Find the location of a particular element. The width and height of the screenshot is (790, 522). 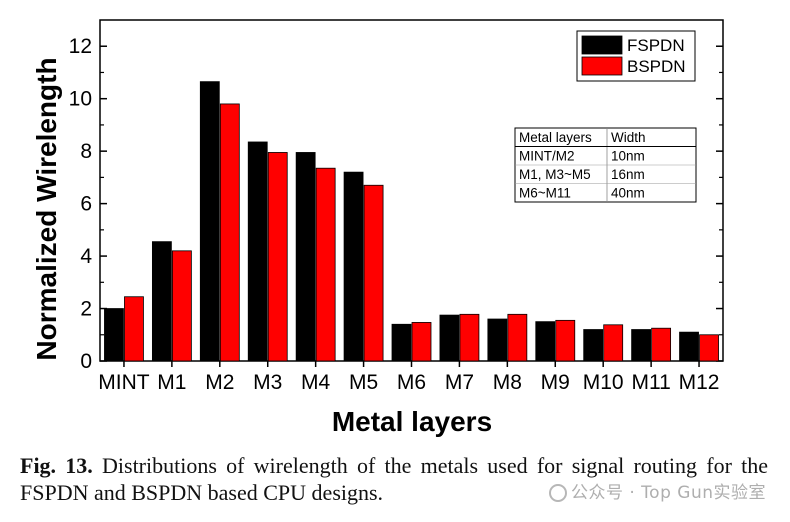

table-cell: M1, M3~M5 is located at coordinates (555, 174).